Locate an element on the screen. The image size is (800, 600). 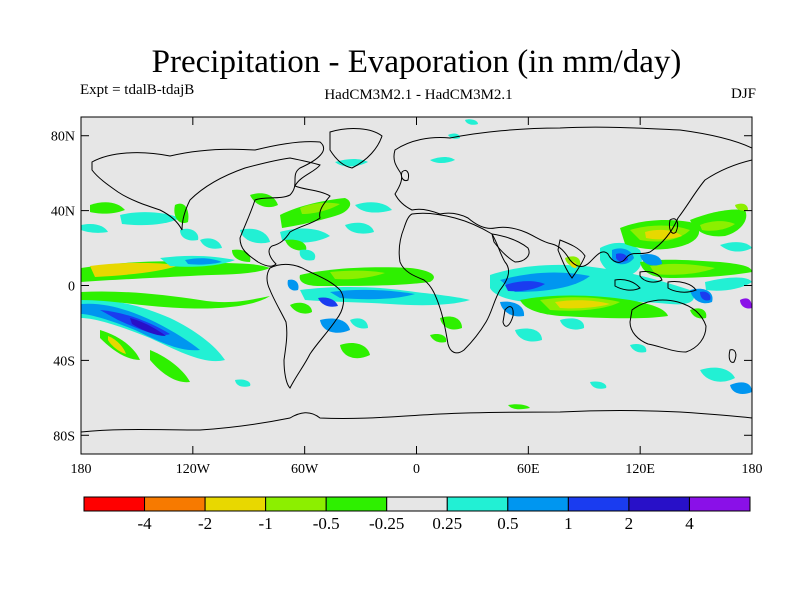
colorbar-label: -0.5 is located at coordinates (326, 523).